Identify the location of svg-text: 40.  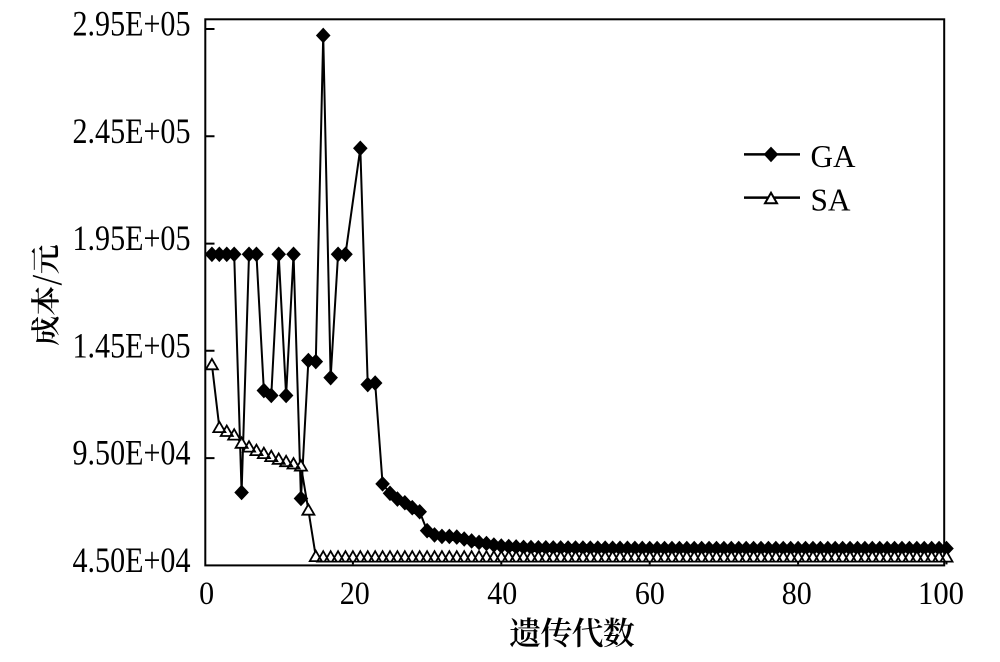
(502, 594).